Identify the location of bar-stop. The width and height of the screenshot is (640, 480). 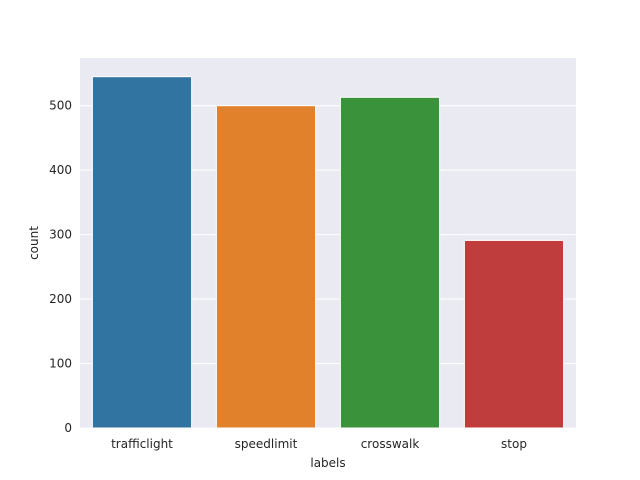
(514, 334).